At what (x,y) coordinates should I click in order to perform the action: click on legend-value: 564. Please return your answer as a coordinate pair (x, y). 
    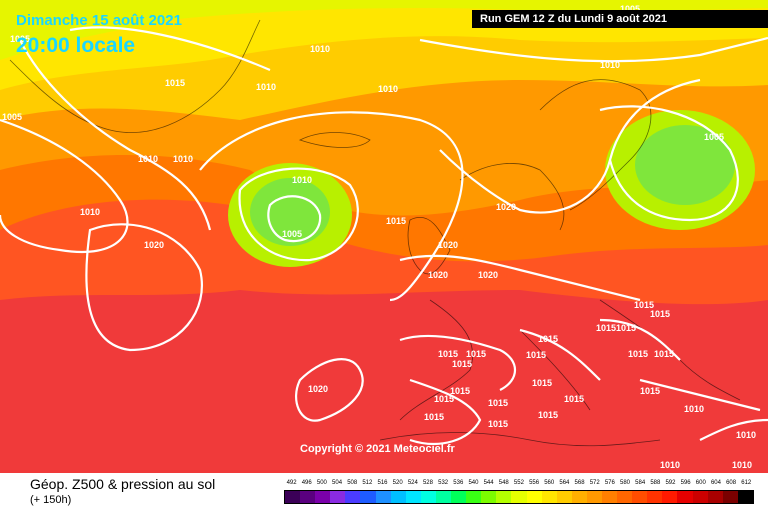
    Looking at the image, I should click on (564, 483).